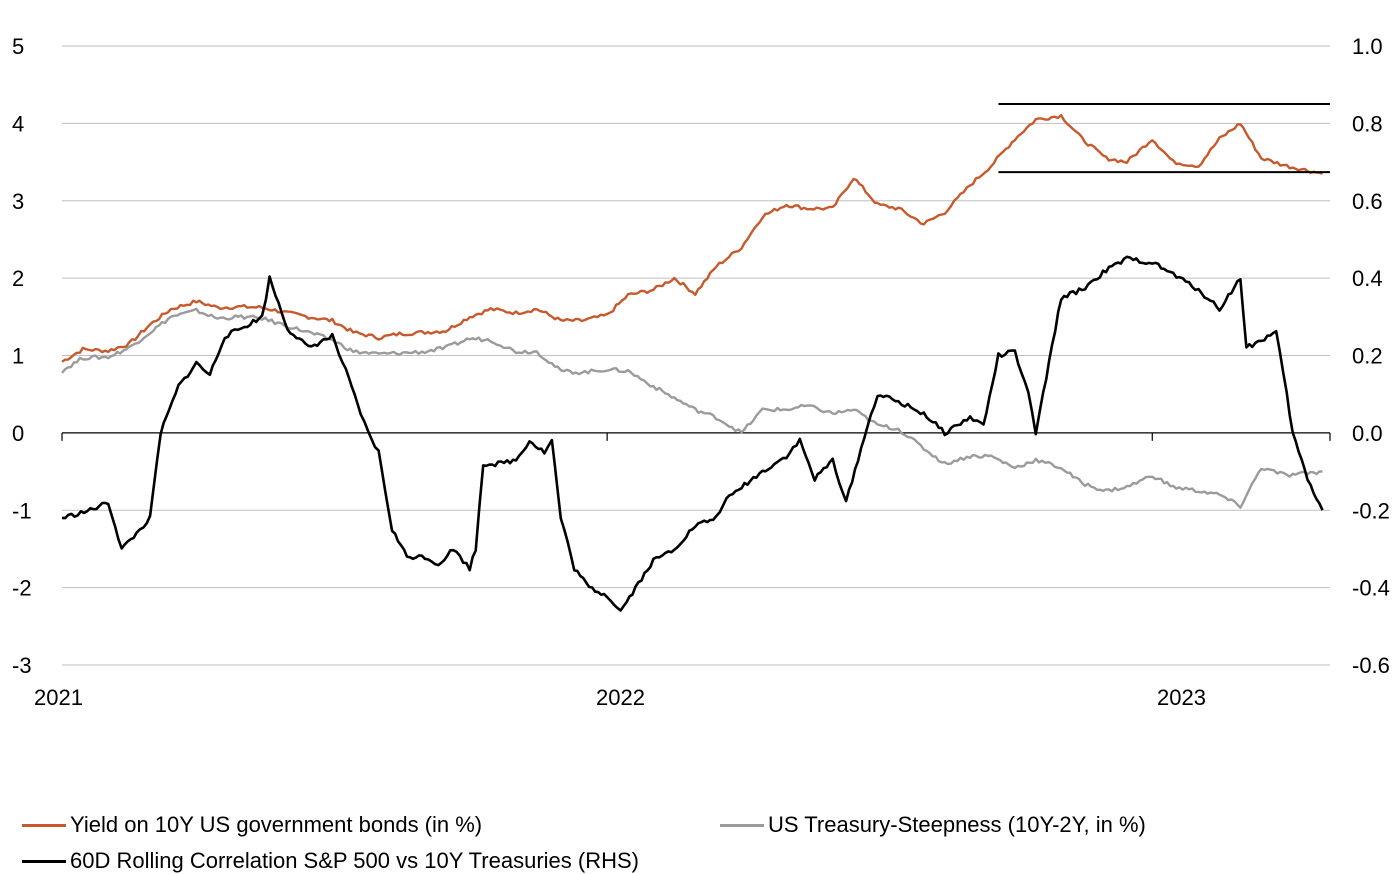  What do you see at coordinates (1367, 278) in the screenshot?
I see `right-tick-label: 0.4` at bounding box center [1367, 278].